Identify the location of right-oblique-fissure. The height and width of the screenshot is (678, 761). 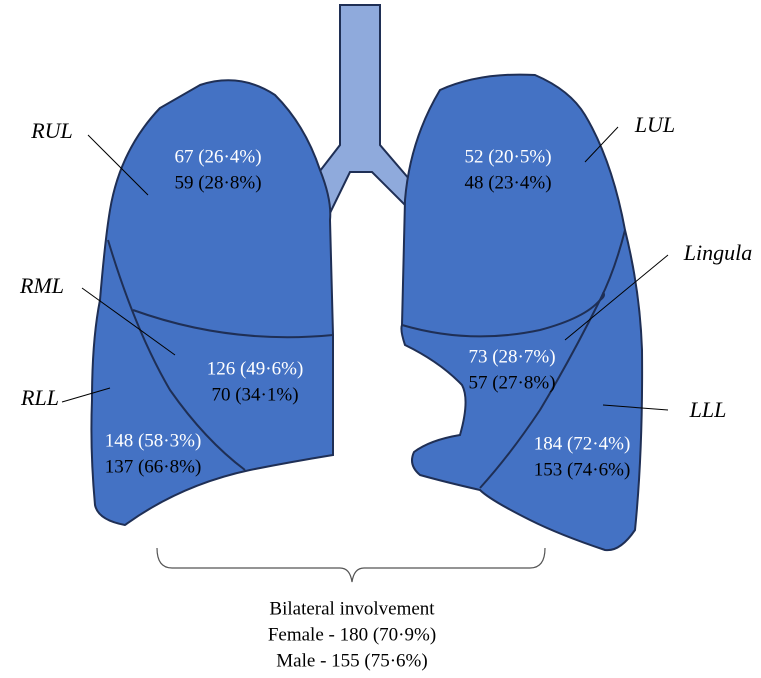
(176, 355).